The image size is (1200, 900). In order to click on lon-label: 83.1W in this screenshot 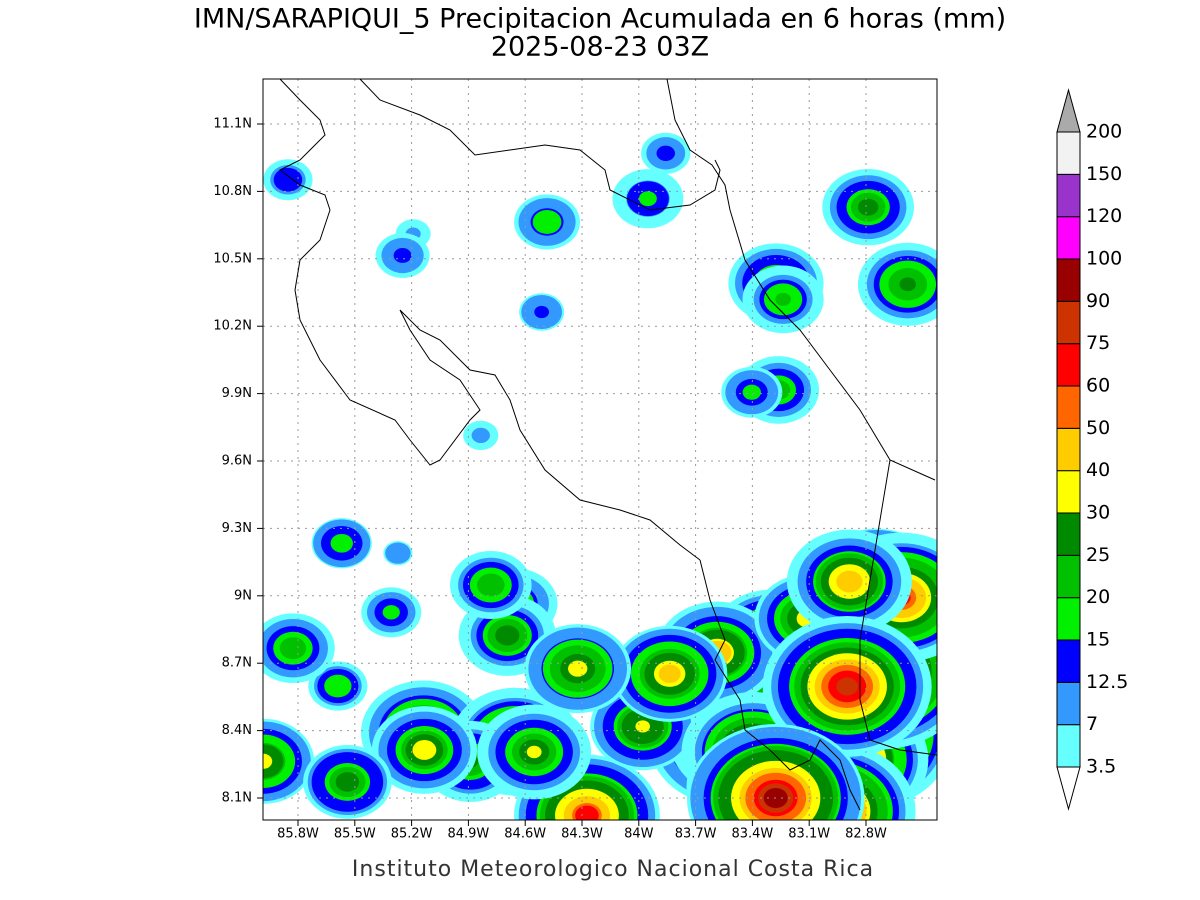, I will do `click(809, 834)`.